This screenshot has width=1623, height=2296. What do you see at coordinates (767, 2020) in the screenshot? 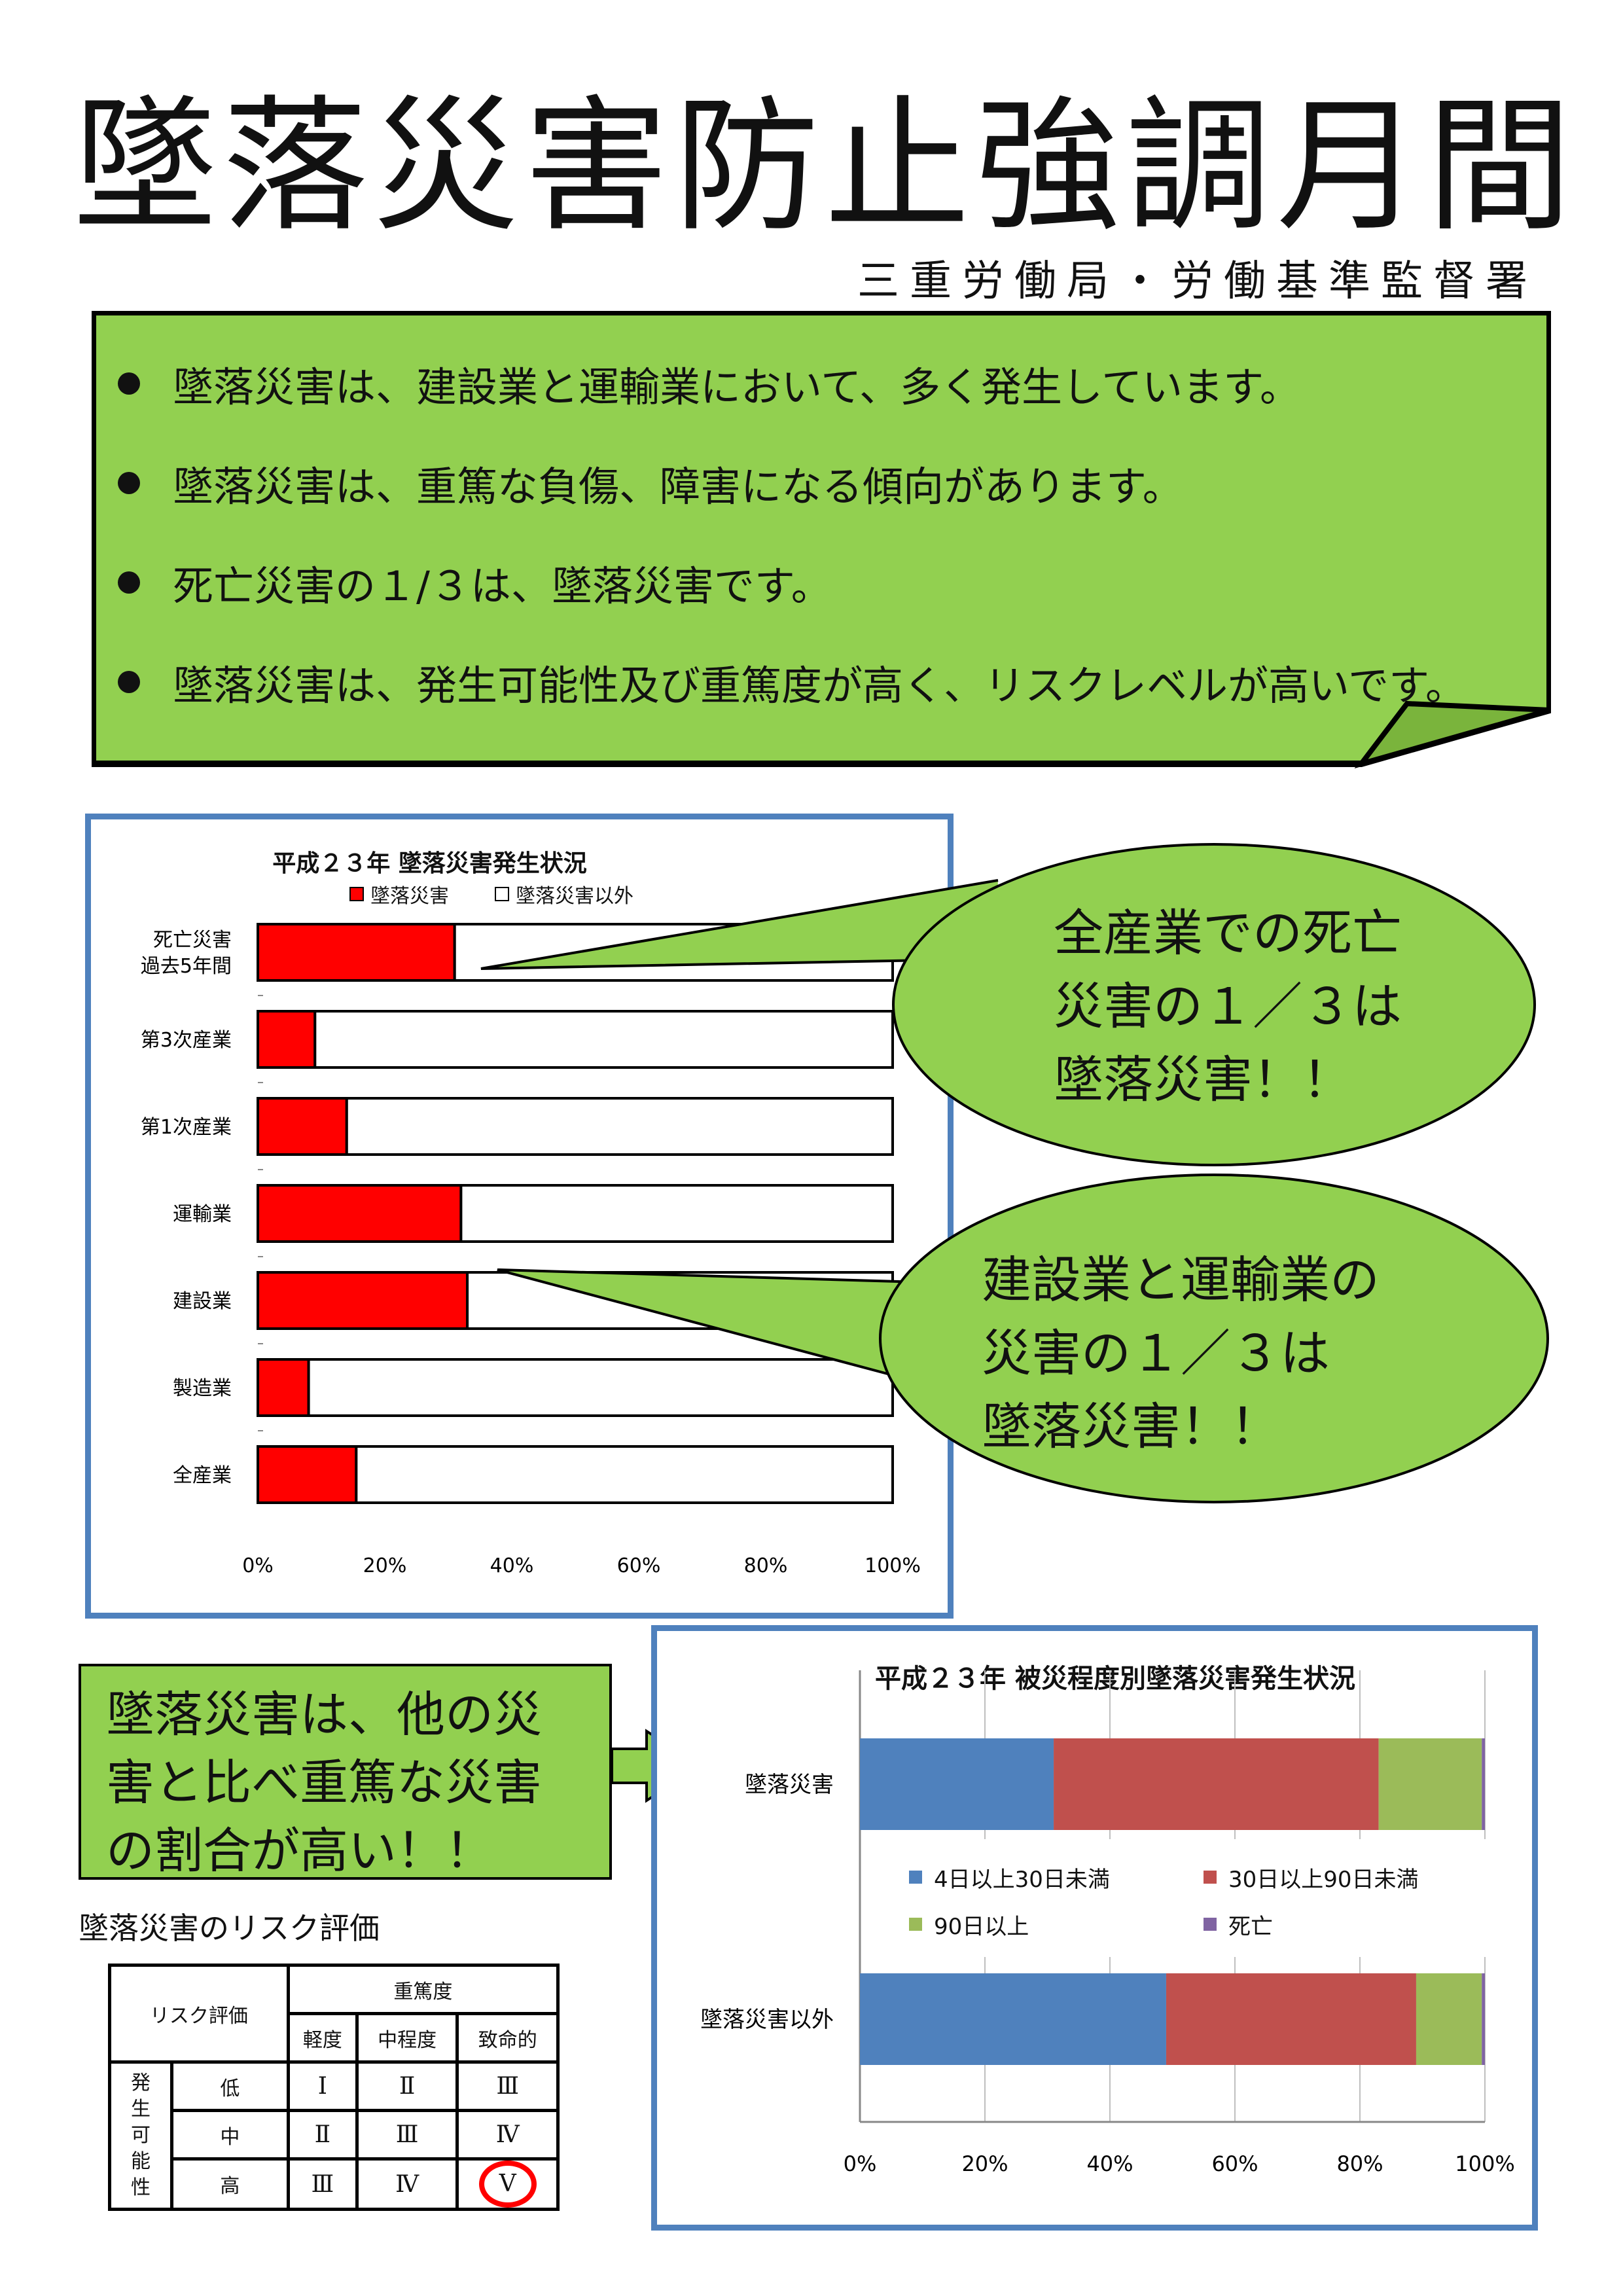
I see `category-label: 墜落災害以外` at bounding box center [767, 2020].